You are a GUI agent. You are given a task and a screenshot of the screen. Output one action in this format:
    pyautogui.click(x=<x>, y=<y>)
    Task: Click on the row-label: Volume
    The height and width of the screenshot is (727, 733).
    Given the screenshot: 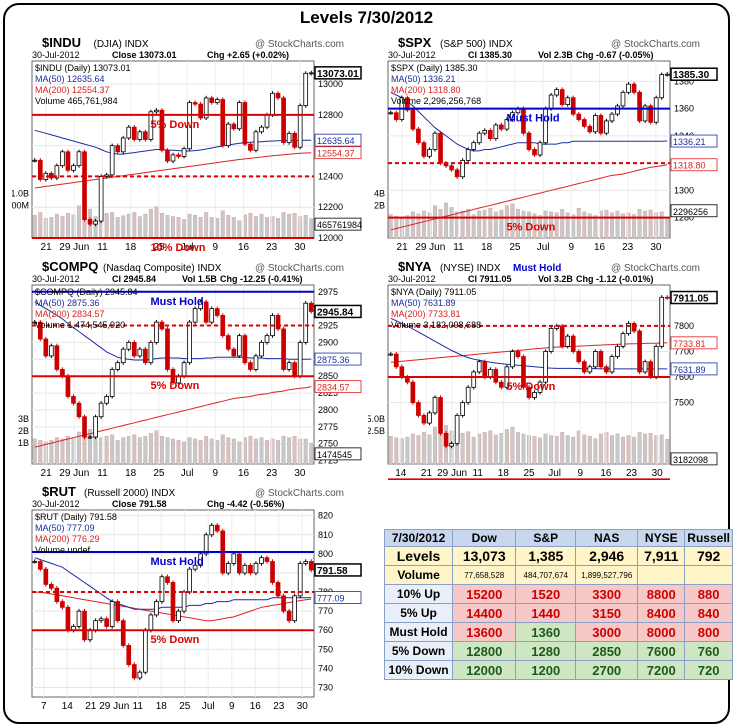 What is the action you would take?
    pyautogui.click(x=418, y=575)
    